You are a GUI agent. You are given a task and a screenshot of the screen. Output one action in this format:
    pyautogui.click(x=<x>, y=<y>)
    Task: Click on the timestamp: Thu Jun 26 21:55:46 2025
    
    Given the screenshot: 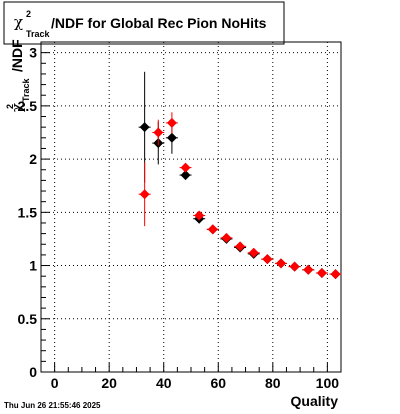 What is the action you would take?
    pyautogui.click(x=52, y=405)
    